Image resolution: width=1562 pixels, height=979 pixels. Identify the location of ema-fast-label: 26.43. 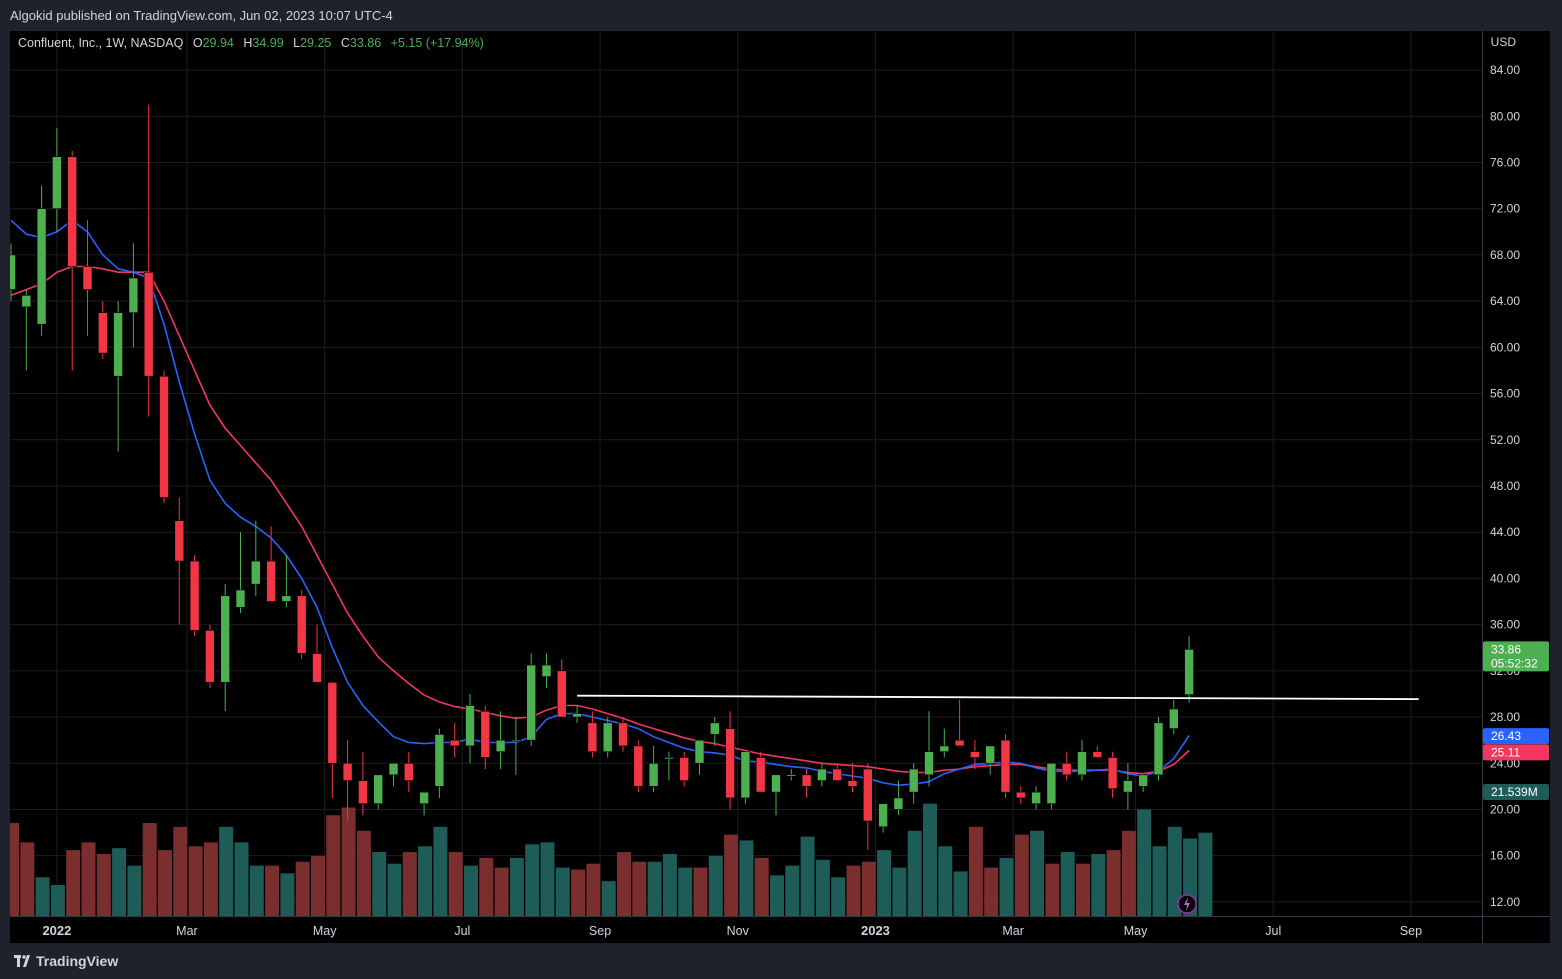
(1516, 736).